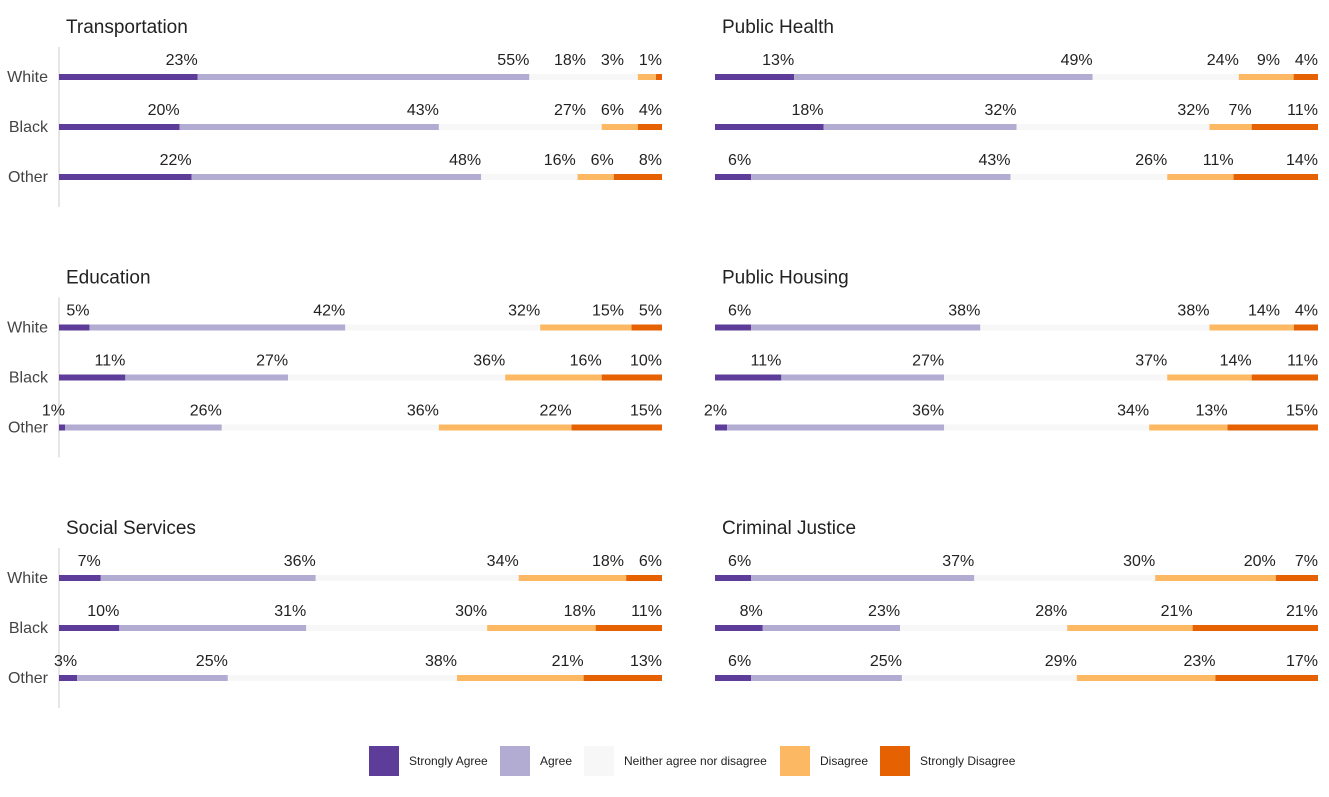 The height and width of the screenshot is (797, 1329). Describe the element at coordinates (994, 160) in the screenshot. I see `value-label: 43%` at that location.